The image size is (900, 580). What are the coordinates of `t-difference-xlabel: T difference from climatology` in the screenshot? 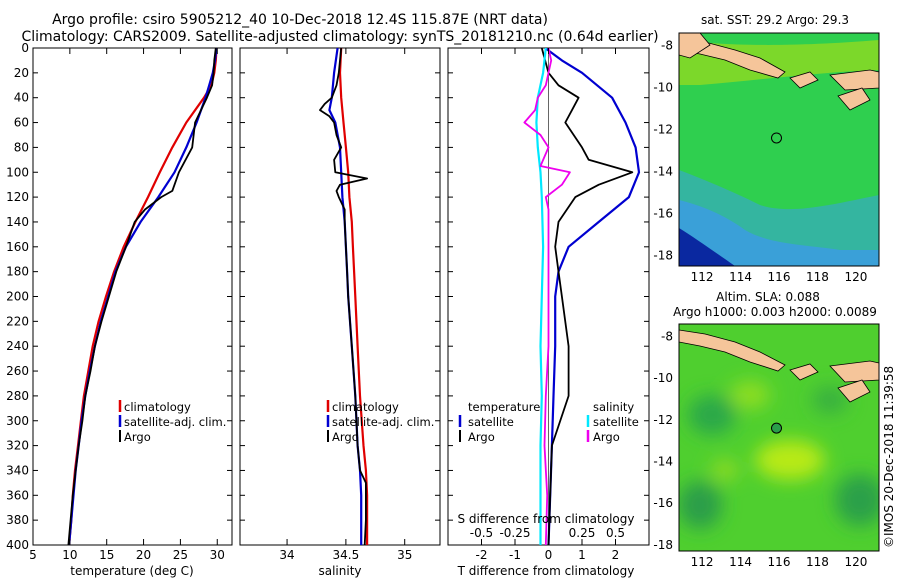 It's located at (546, 571).